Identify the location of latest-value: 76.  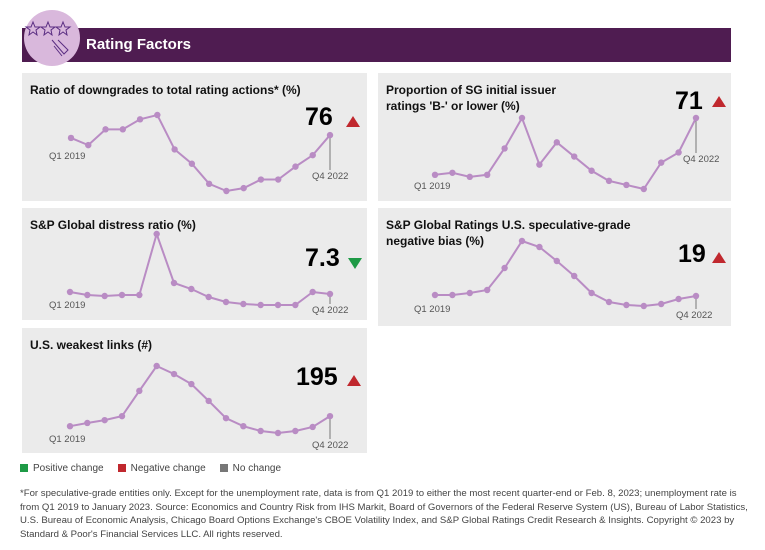
(319, 117).